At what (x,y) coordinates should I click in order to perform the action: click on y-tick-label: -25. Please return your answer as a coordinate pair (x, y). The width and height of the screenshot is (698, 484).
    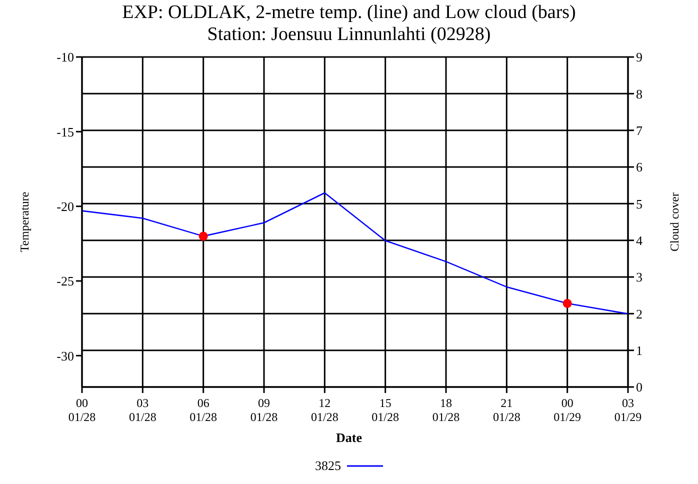
    Looking at the image, I should click on (65, 281).